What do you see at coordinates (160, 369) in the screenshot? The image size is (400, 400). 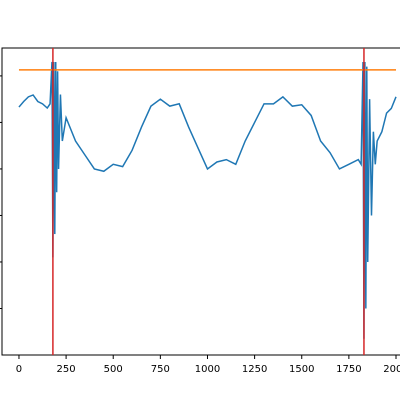 I see `x-tick-label: 750` at bounding box center [160, 369].